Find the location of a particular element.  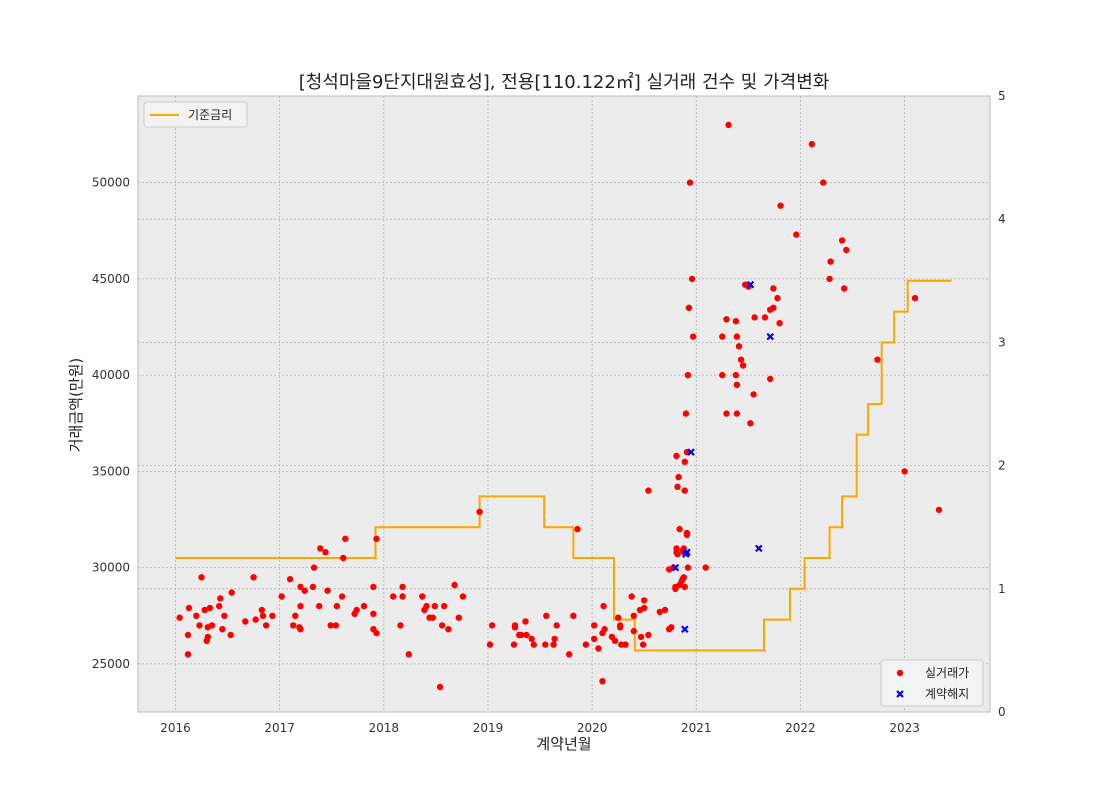

y-tick-label: 40000 is located at coordinates (111, 375).